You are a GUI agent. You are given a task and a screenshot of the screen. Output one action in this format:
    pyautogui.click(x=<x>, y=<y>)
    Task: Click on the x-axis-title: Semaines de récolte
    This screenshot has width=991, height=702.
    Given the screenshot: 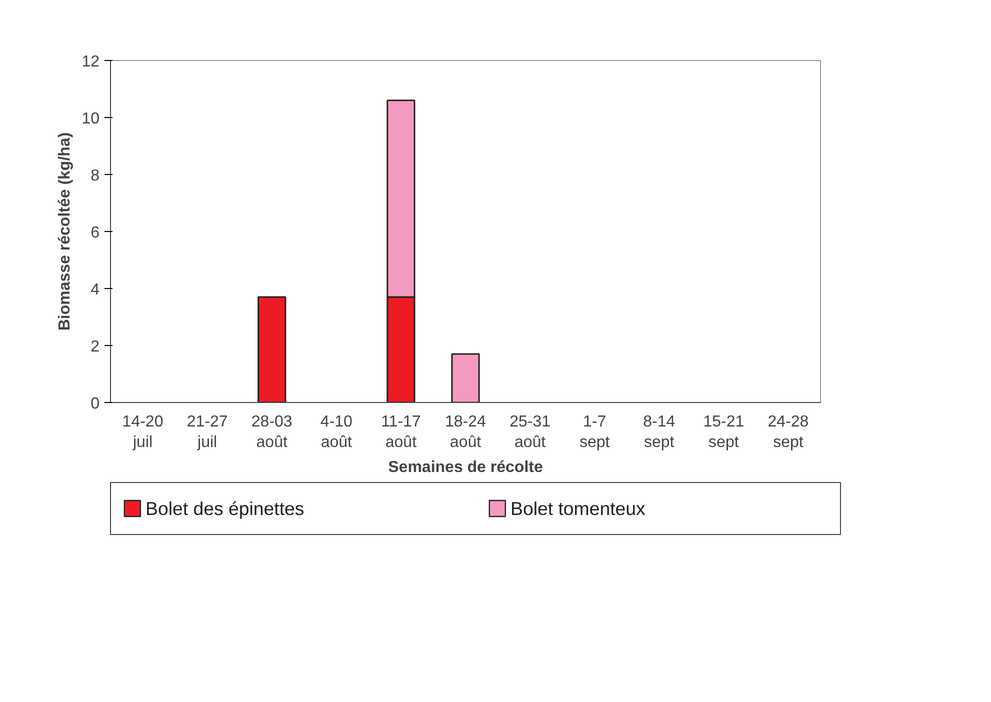 What is the action you would take?
    pyautogui.click(x=465, y=467)
    